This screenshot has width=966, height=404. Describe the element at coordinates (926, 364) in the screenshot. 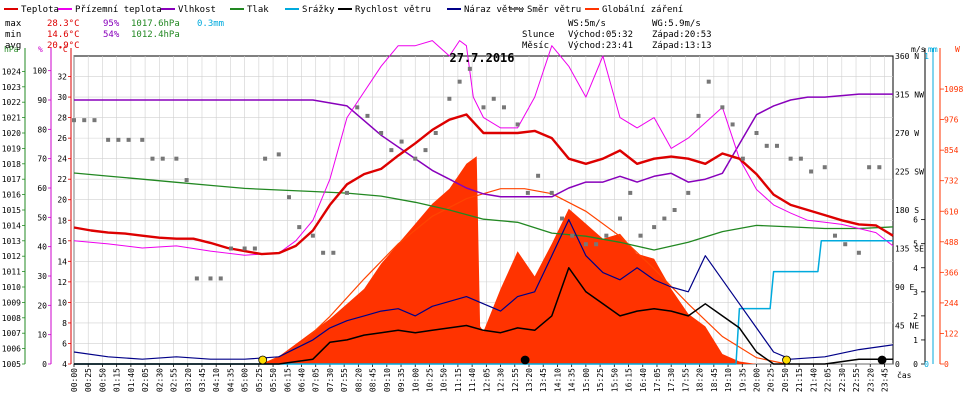

I see `rain-tick-label: 0` at that location.